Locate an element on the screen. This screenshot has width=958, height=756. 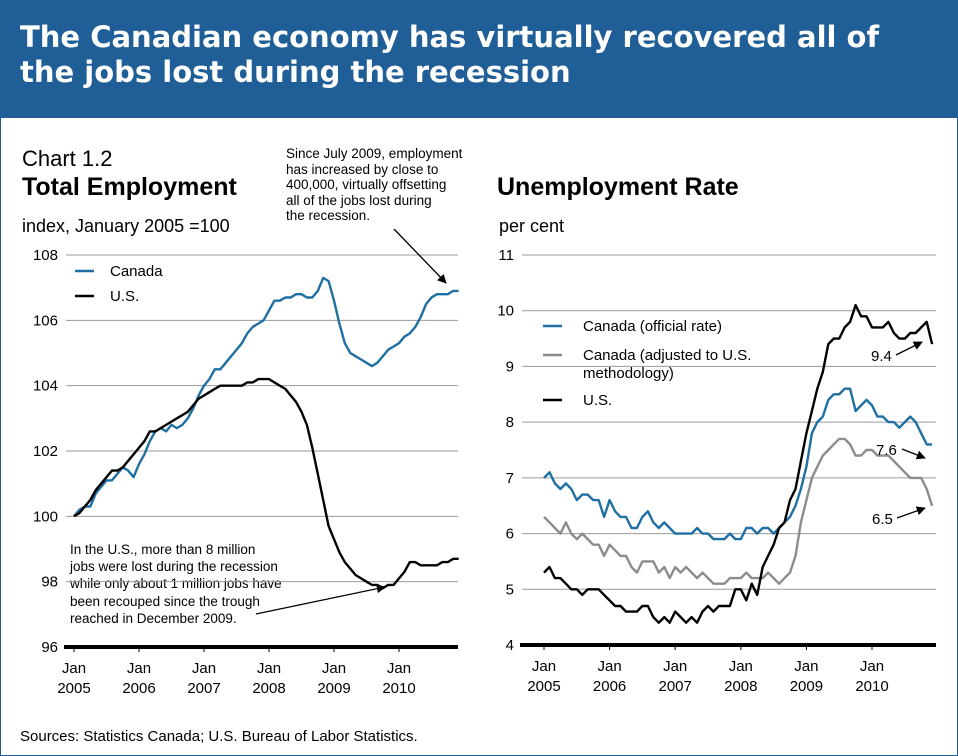
unemployment-legend-label: Canada (official rate) is located at coordinates (652, 326).